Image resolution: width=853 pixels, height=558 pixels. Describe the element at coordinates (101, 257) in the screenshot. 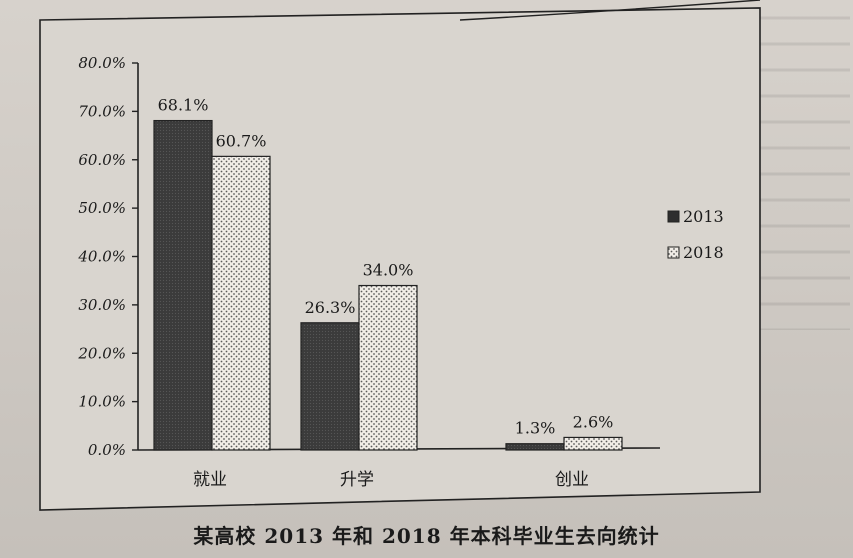

I see `y-tick-label: 40.0%` at that location.